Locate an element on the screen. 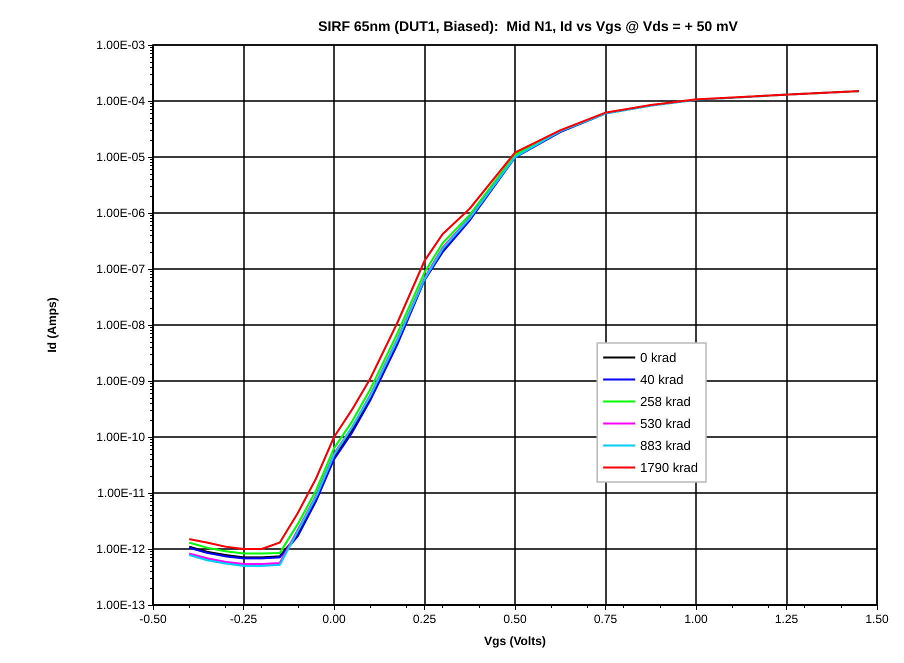  legend-label: 530 krad is located at coordinates (665, 423).